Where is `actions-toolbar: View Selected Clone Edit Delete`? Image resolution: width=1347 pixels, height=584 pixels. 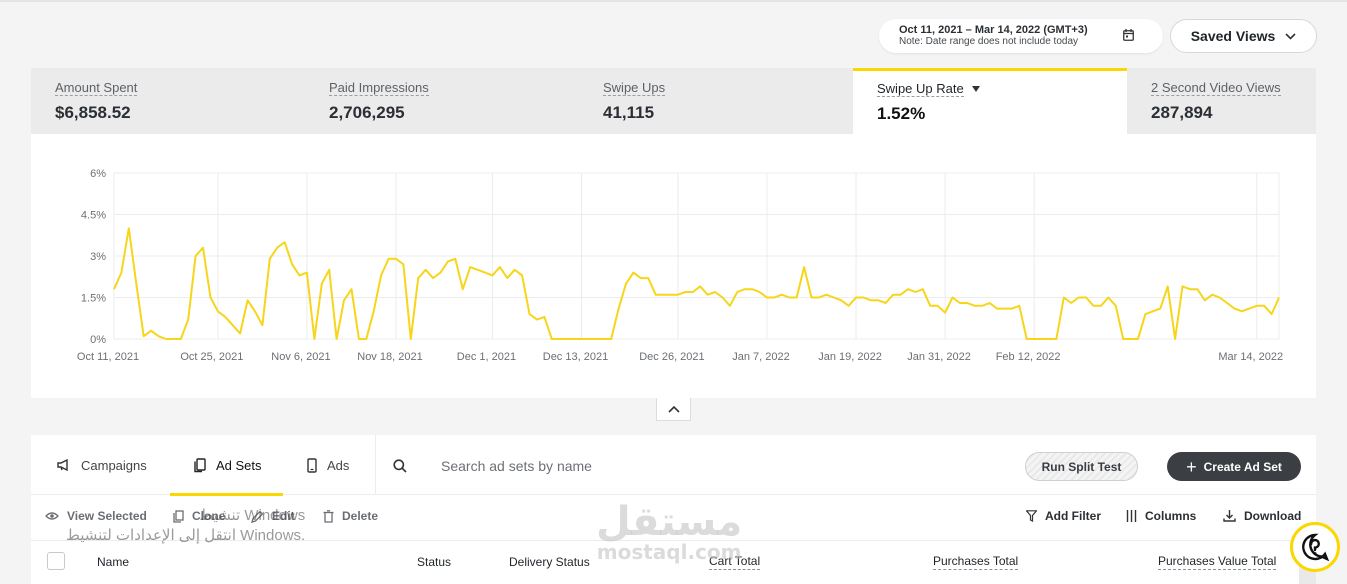 actions-toolbar: View Selected Clone Edit Delete is located at coordinates (673, 517).